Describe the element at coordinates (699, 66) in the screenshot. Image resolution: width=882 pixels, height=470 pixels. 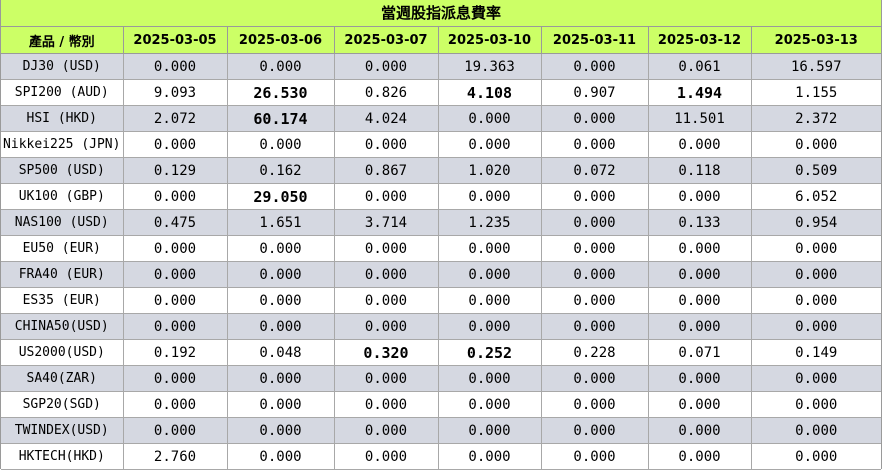
I see `rate-cell: 0.061` at that location.